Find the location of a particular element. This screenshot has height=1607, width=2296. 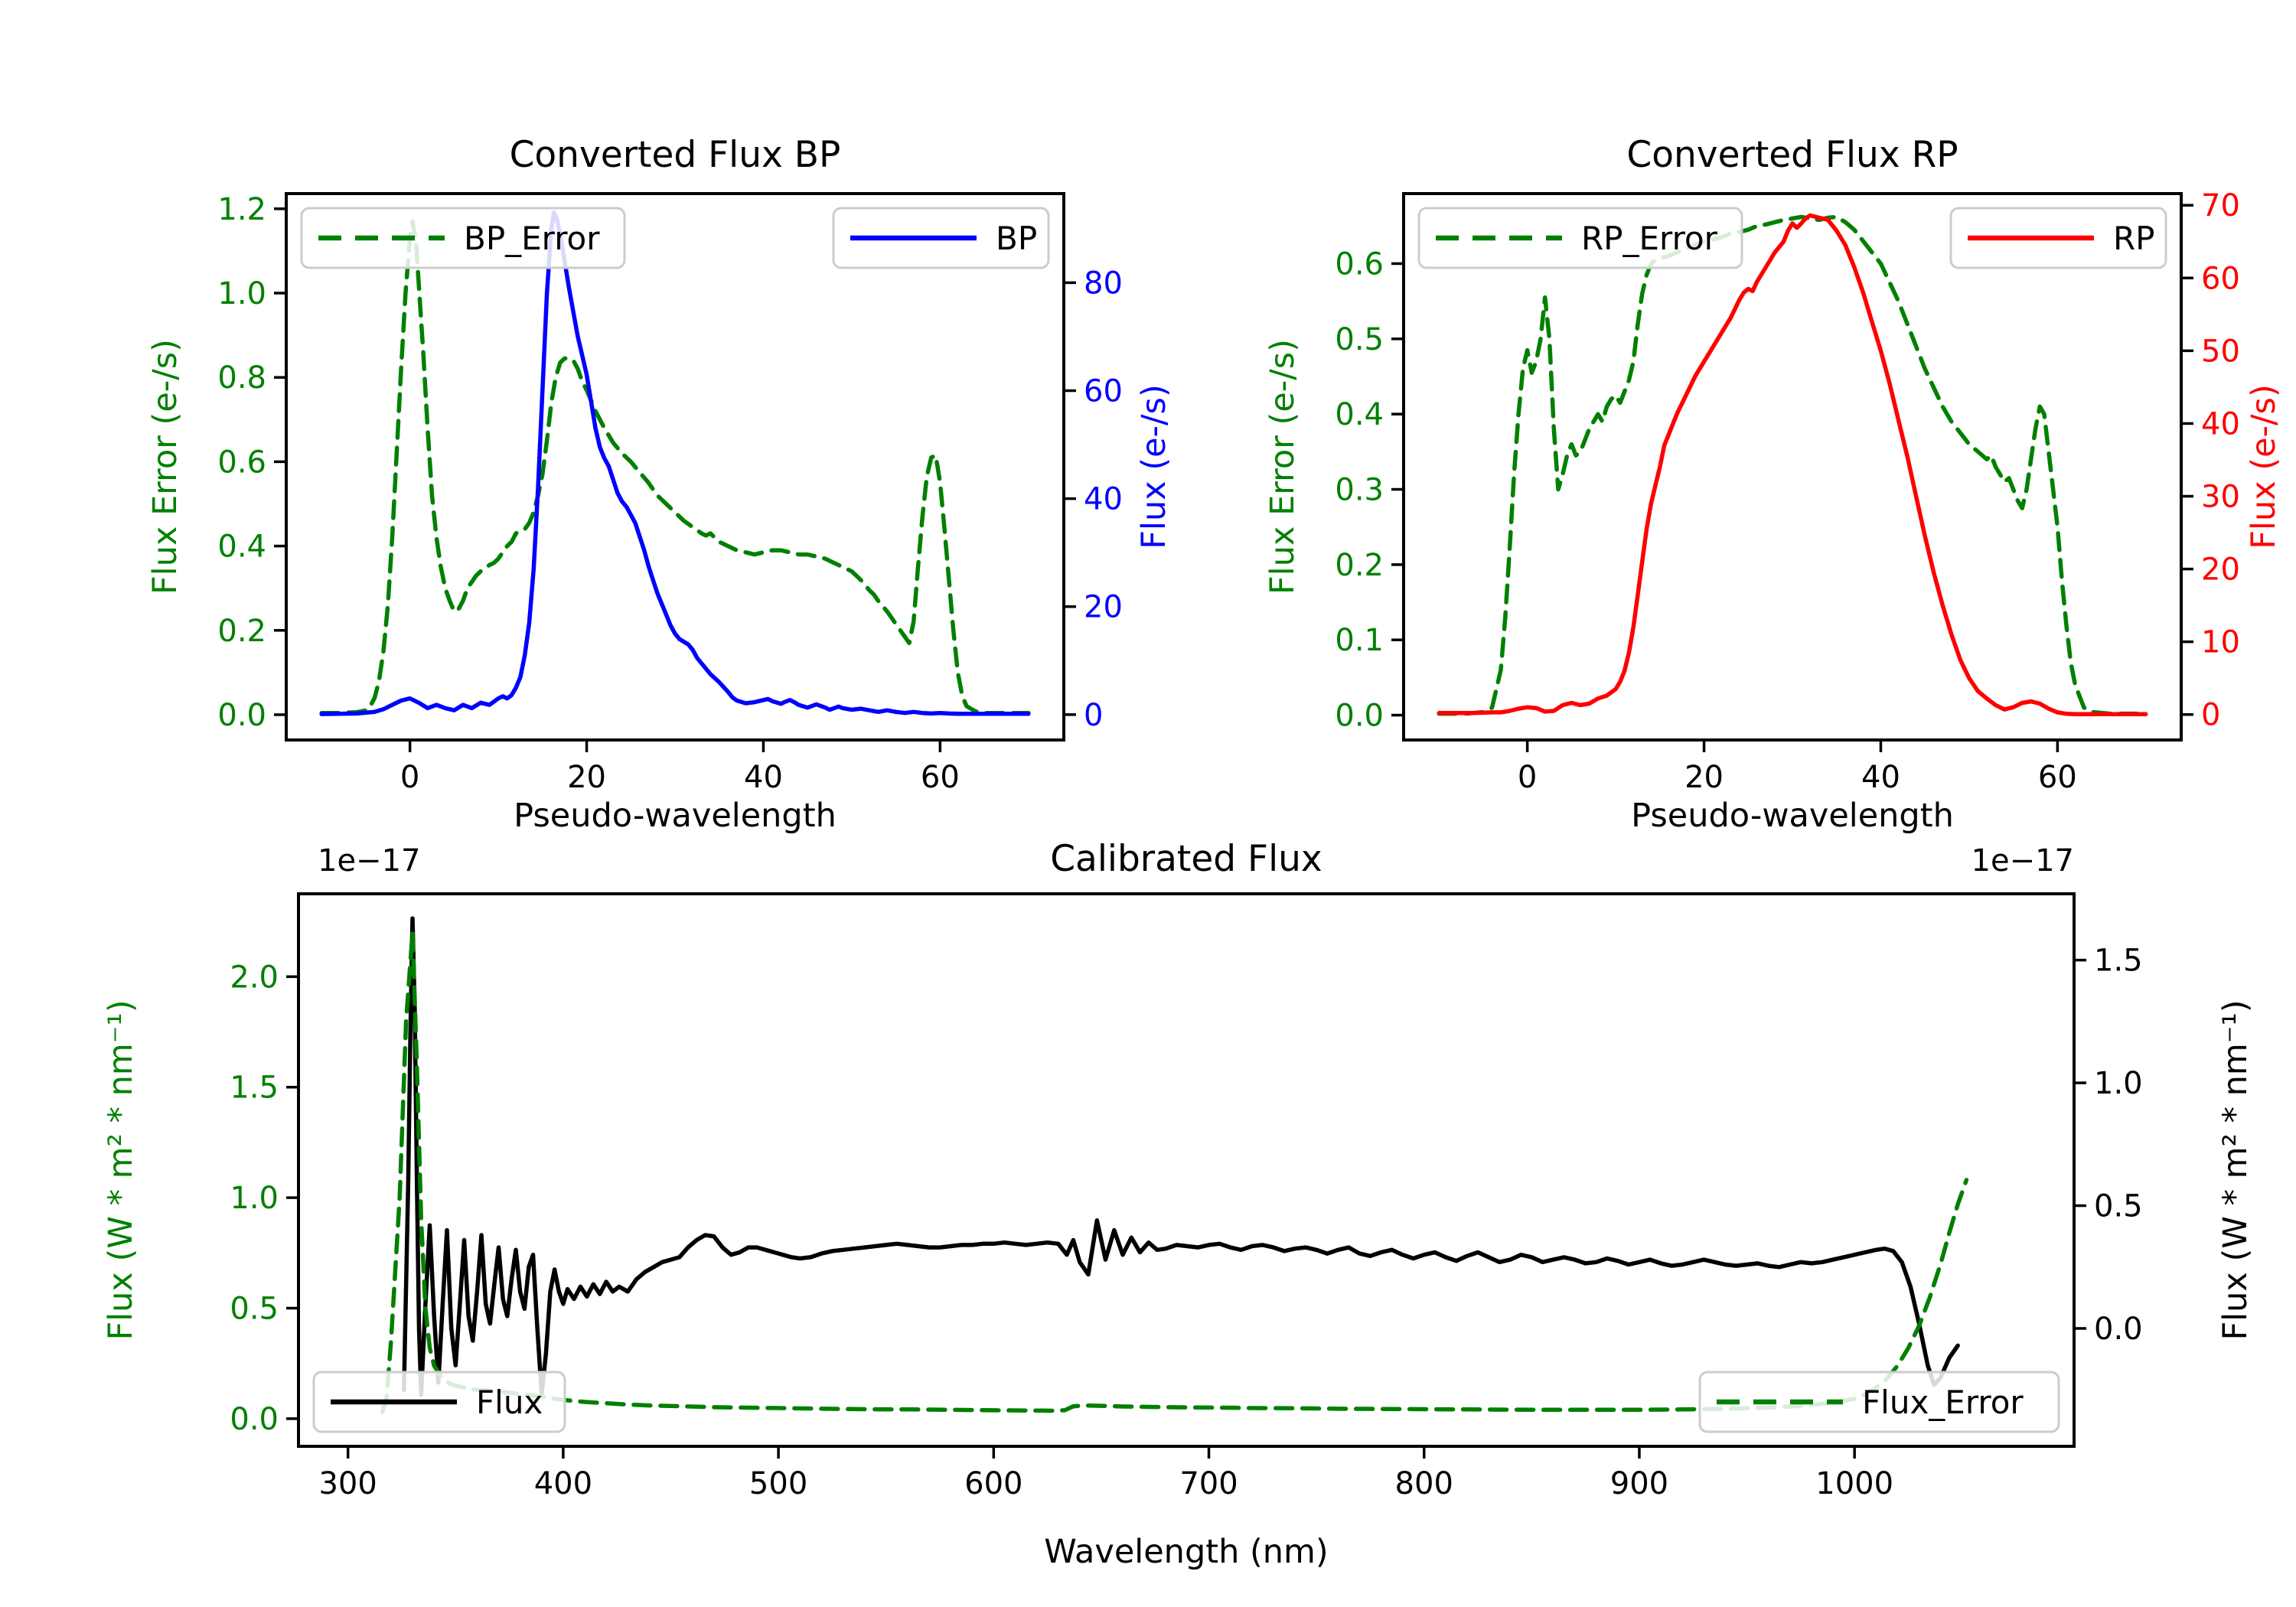

bp-left-yaxis-label: Flux Error (e-/s) is located at coordinates (165, 467).